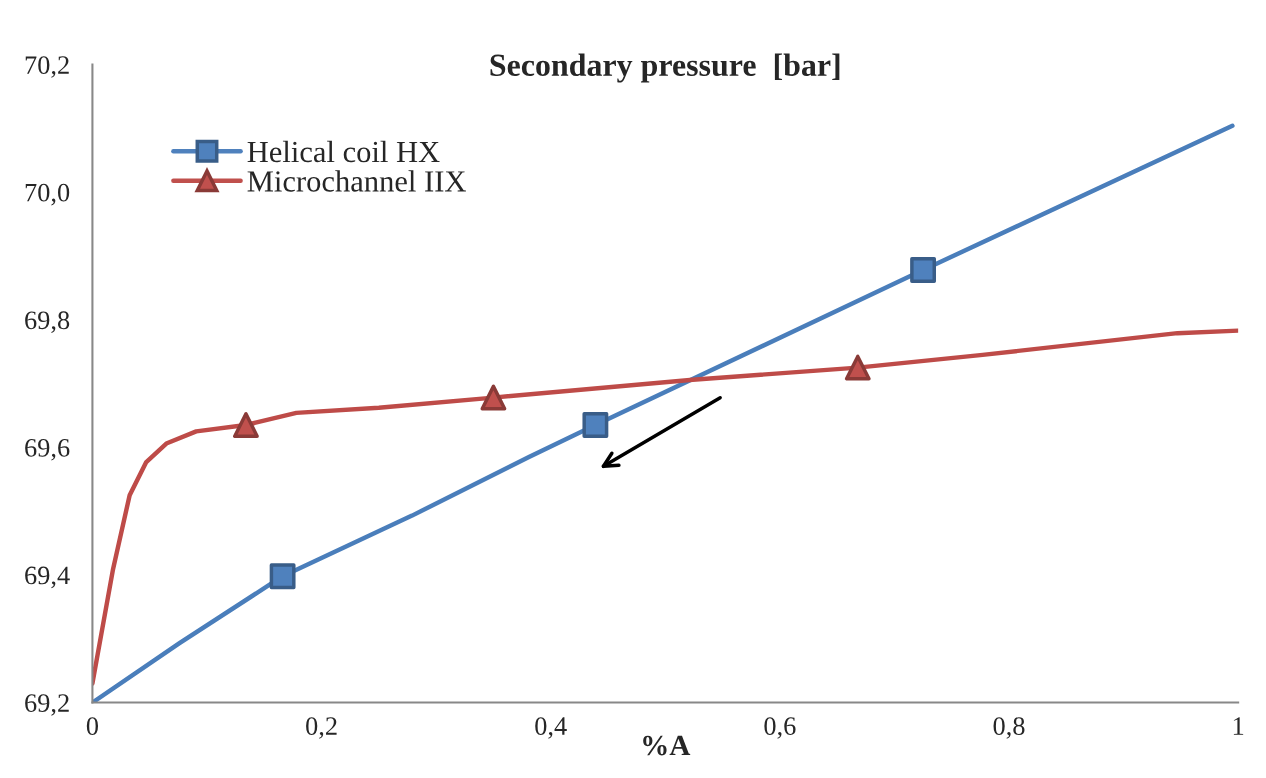 The width and height of the screenshot is (1266, 778). Describe the element at coordinates (780, 728) in the screenshot. I see `x-tick-label: 0,6` at that location.